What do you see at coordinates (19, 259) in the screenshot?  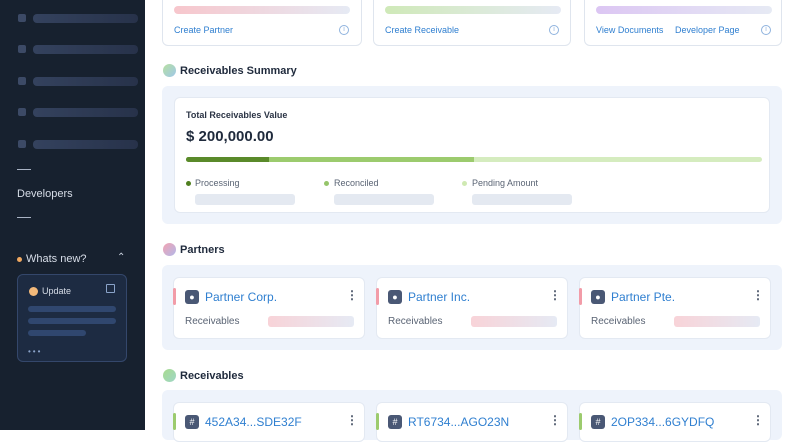 I see `new-dot` at bounding box center [19, 259].